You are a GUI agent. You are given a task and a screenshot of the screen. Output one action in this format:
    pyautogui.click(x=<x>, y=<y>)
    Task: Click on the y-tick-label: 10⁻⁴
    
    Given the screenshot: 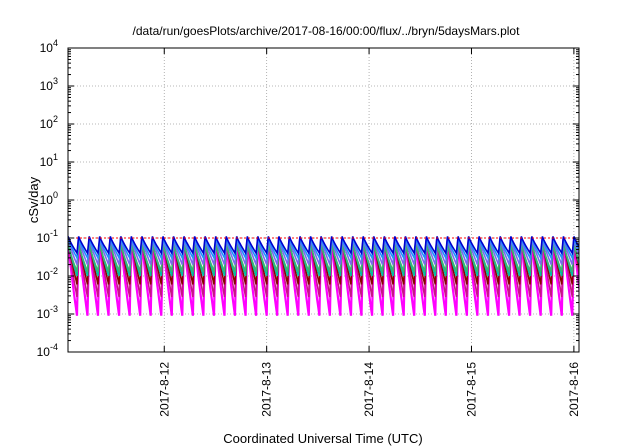 What is the action you would take?
    pyautogui.click(x=47, y=350)
    